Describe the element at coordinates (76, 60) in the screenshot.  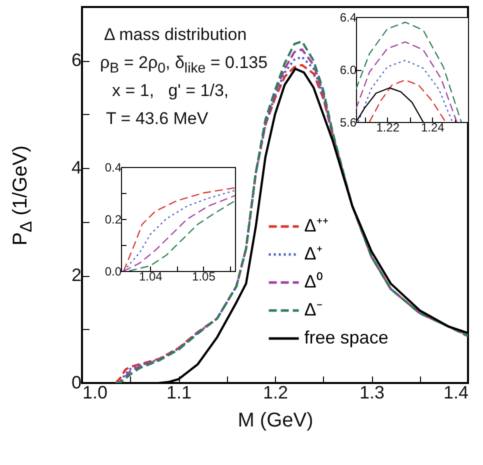
I see `y-tick-label: 6` at that location.